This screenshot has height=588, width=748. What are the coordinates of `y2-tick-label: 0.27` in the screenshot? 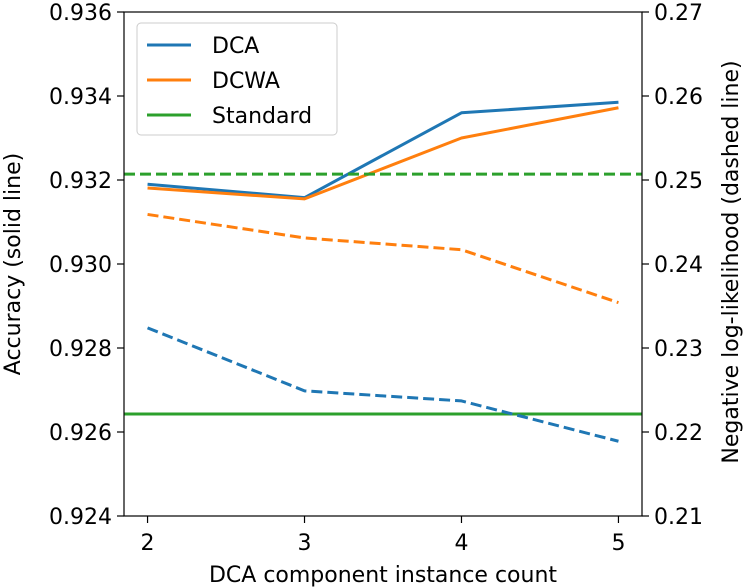 It's located at (678, 13).